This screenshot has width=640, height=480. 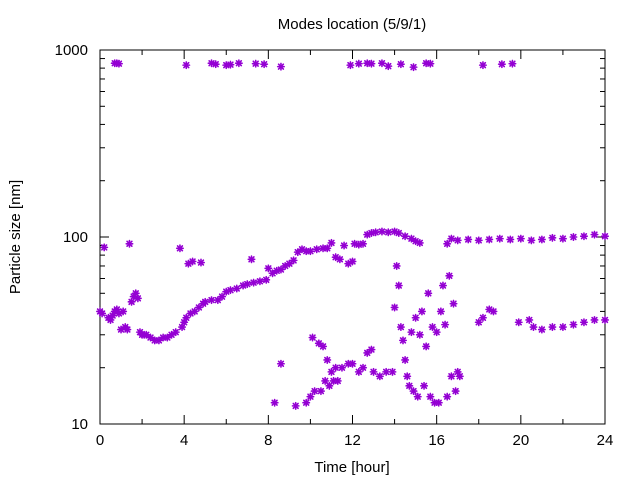 What do you see at coordinates (184, 440) in the screenshot?
I see `x-tick-label: 4` at bounding box center [184, 440].